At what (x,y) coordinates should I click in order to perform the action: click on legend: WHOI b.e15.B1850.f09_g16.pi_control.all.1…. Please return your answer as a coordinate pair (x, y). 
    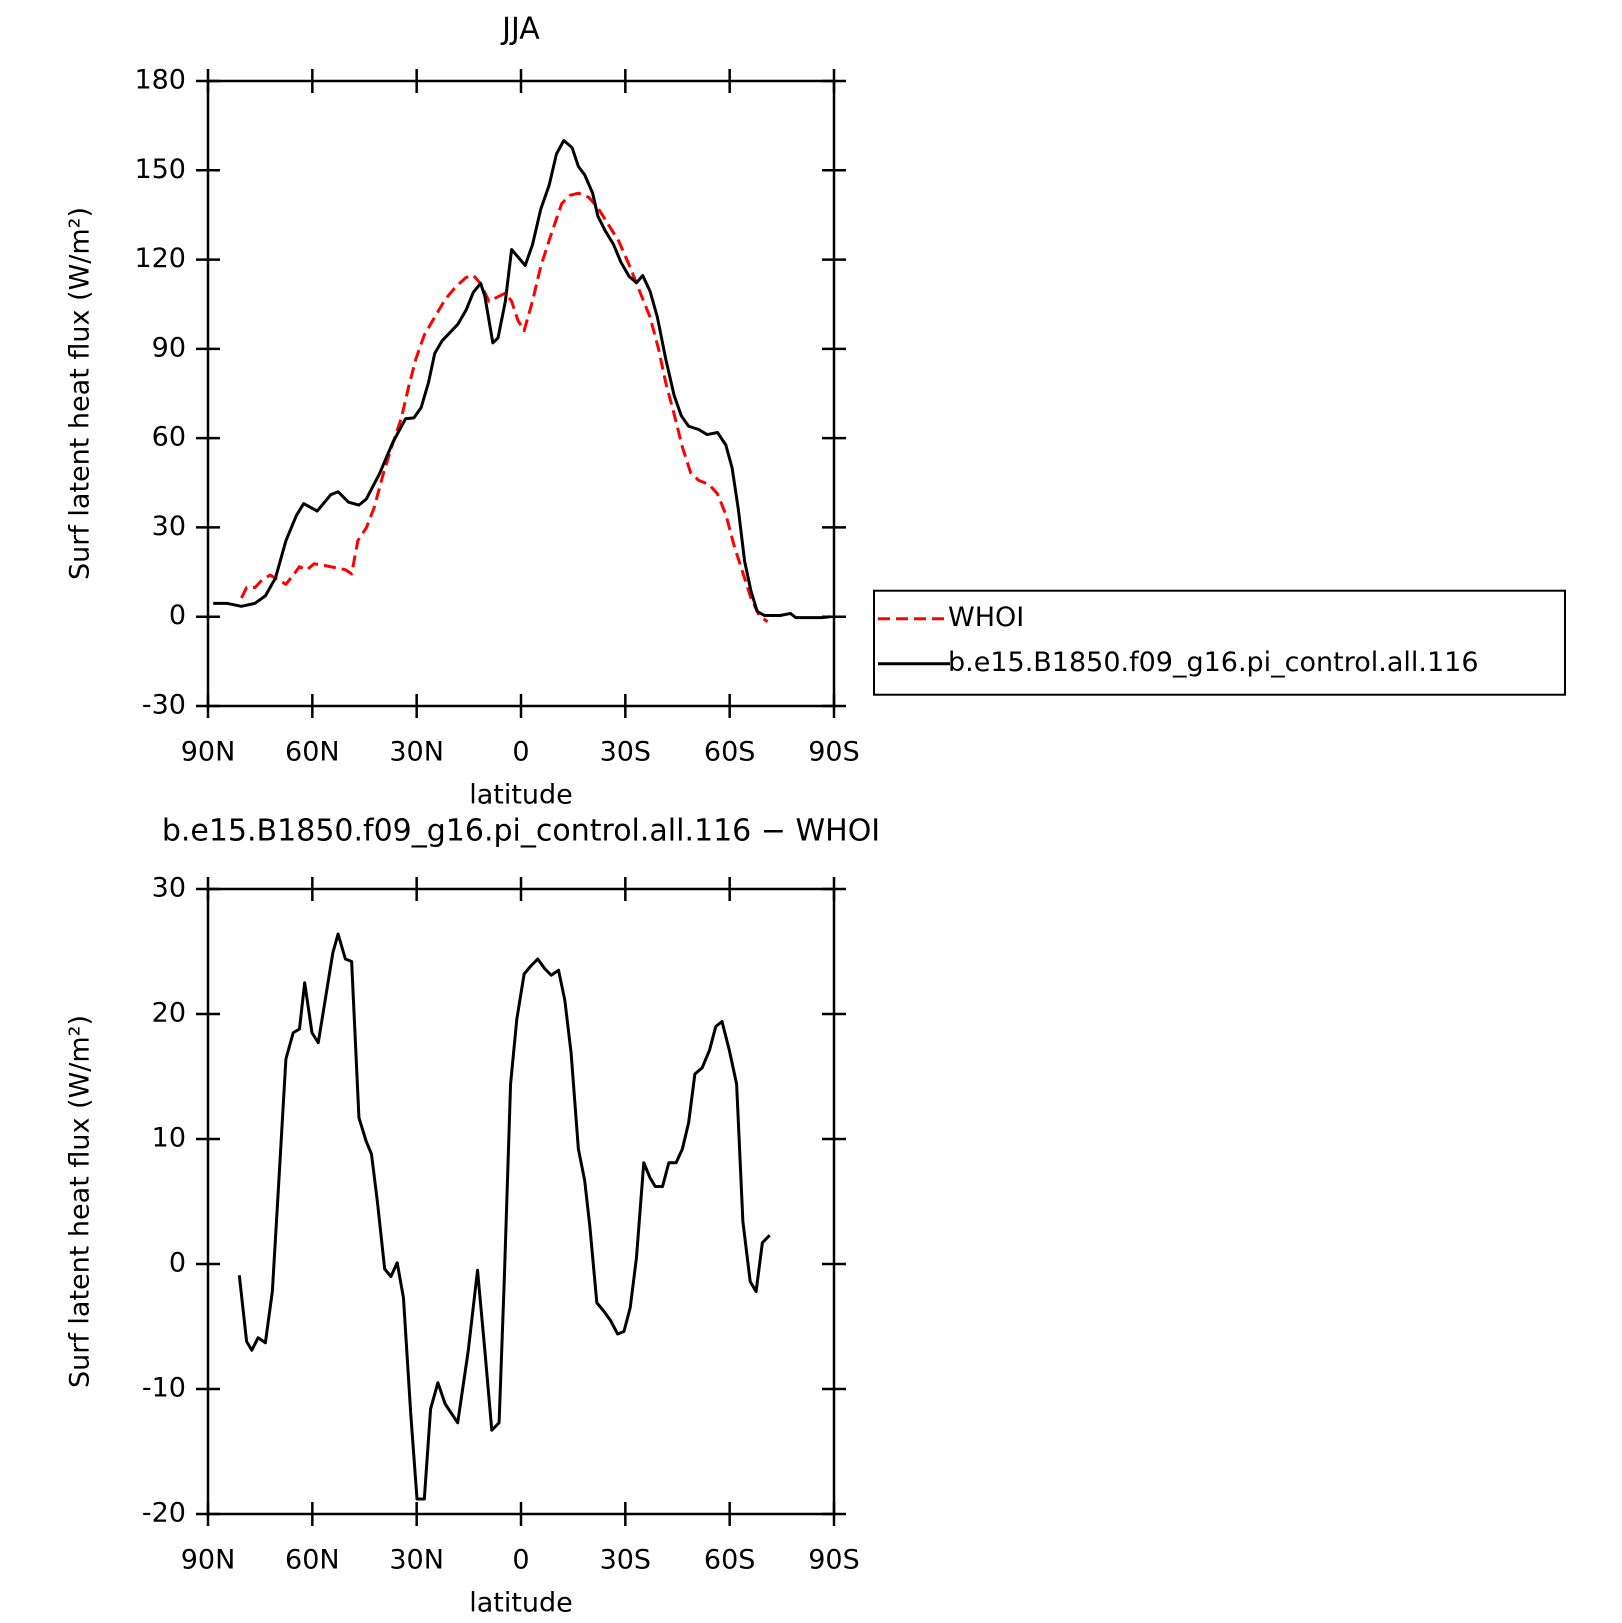
    Looking at the image, I should click on (1219, 642).